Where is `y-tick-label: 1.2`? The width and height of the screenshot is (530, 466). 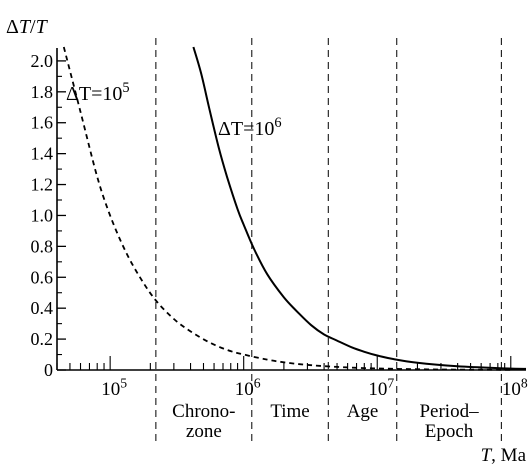 y-tick-label: 1.2 is located at coordinates (42, 185).